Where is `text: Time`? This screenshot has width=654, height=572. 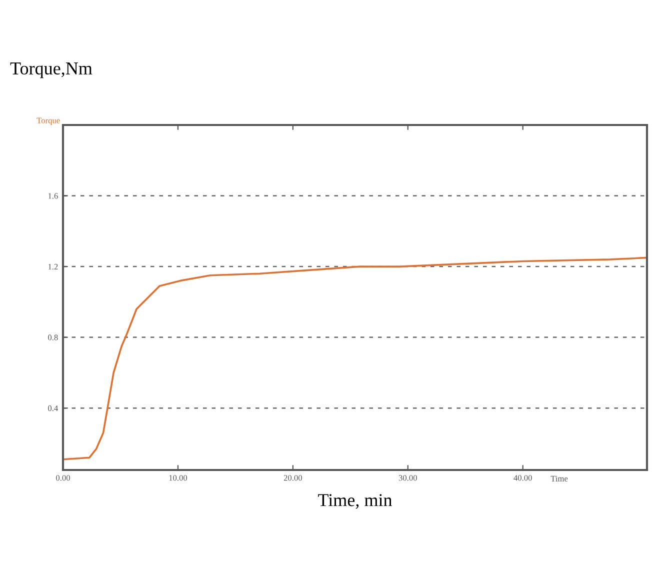 text: Time is located at coordinates (559, 479).